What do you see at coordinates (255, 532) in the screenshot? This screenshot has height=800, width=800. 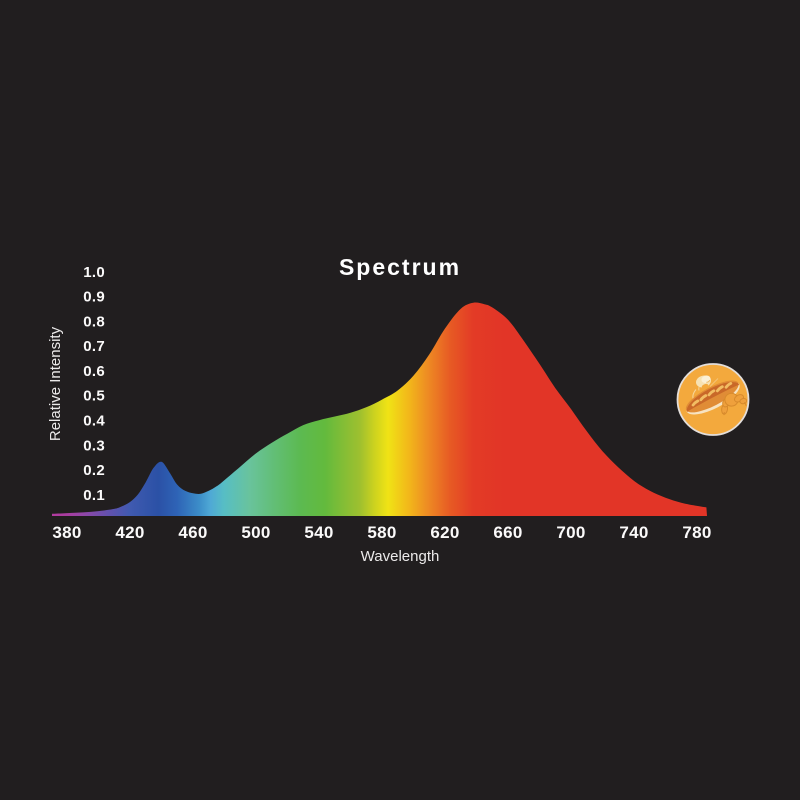 I see `svg-text: 500` at bounding box center [255, 532].